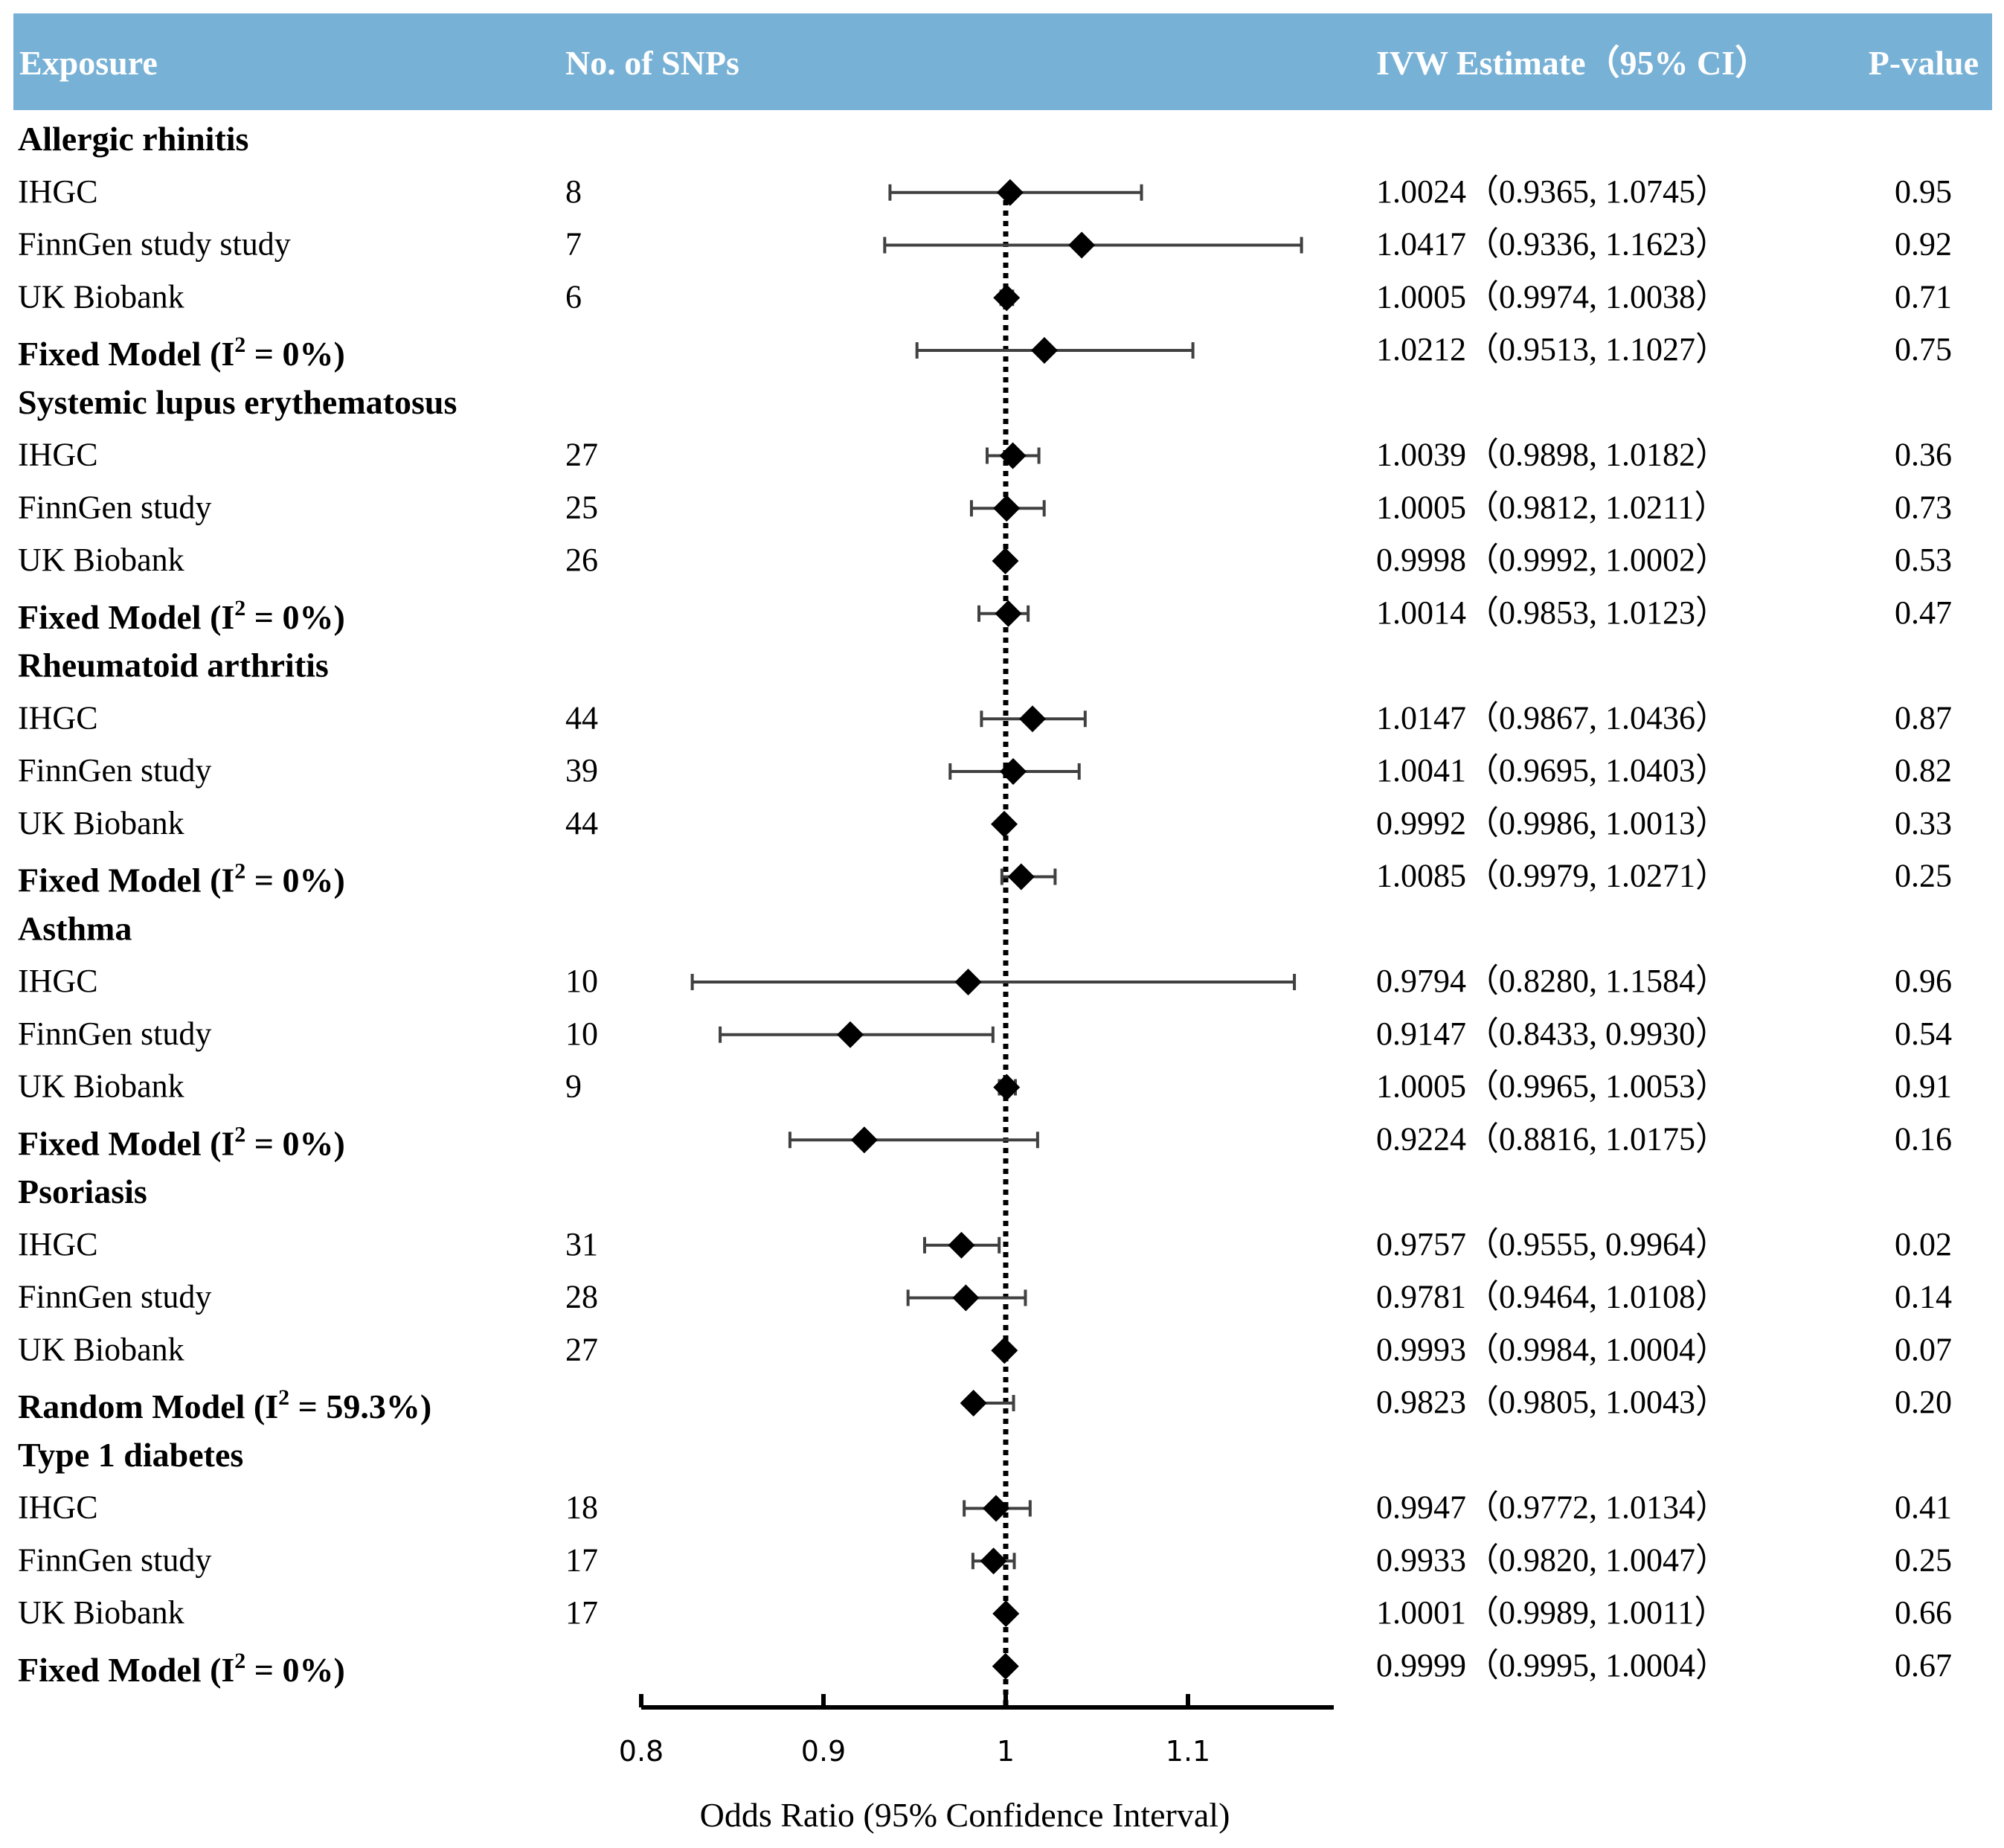 This screenshot has height=1848, width=2004. Describe the element at coordinates (1923, 1402) in the screenshot. I see `model-pvalue: 0.20` at that location.